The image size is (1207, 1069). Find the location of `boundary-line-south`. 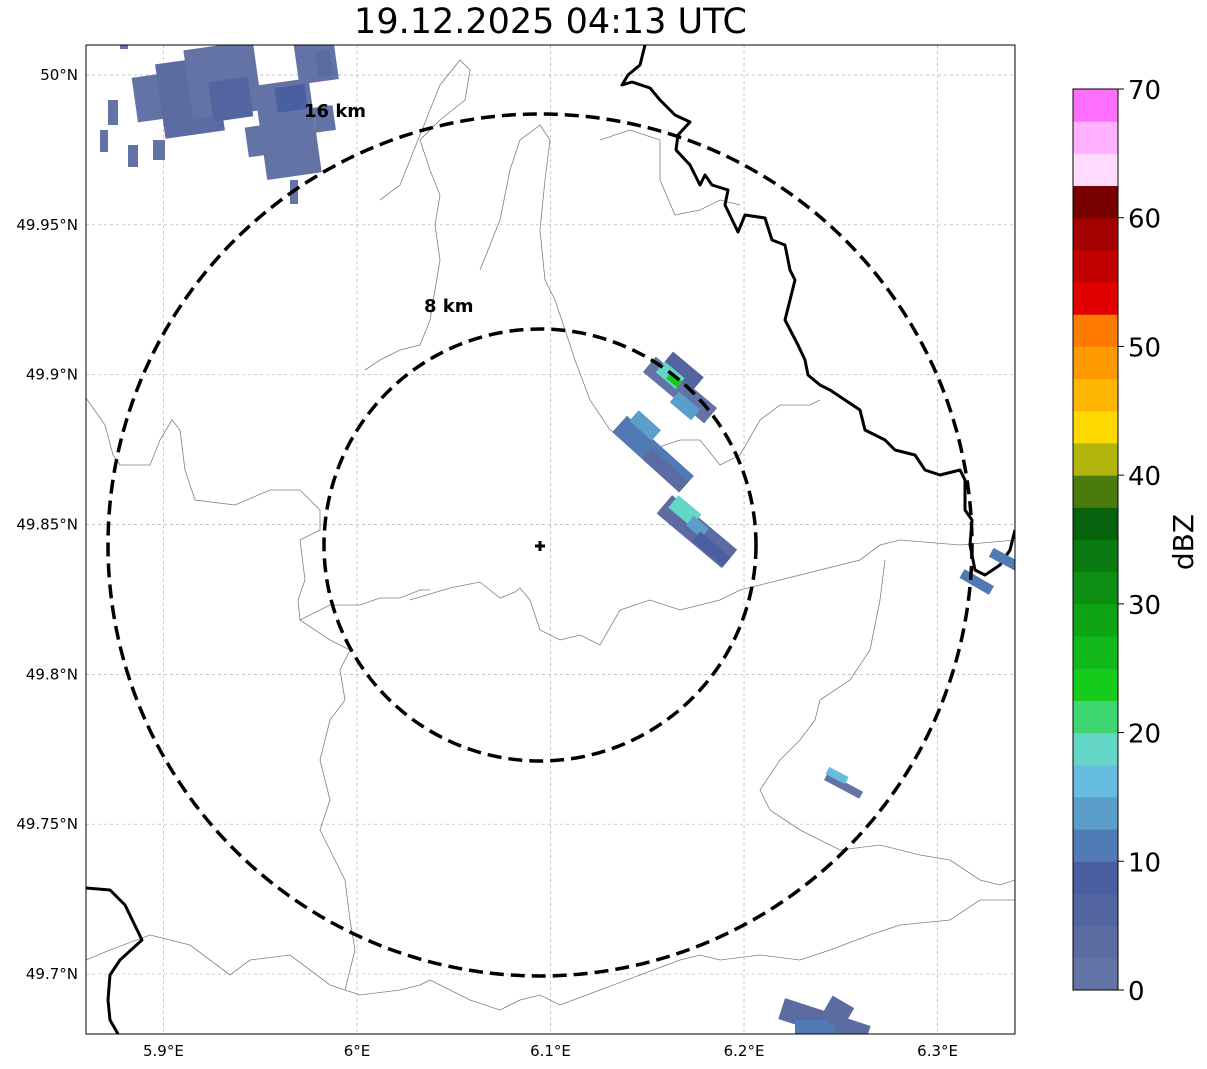

boundary-line-south is located at coordinates (216, 962).